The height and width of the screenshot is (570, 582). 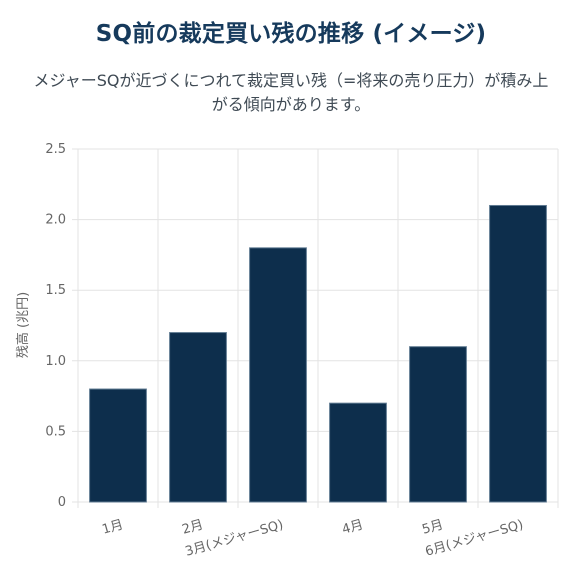 I want to click on y-tick-label: 0, so click(x=62, y=502).